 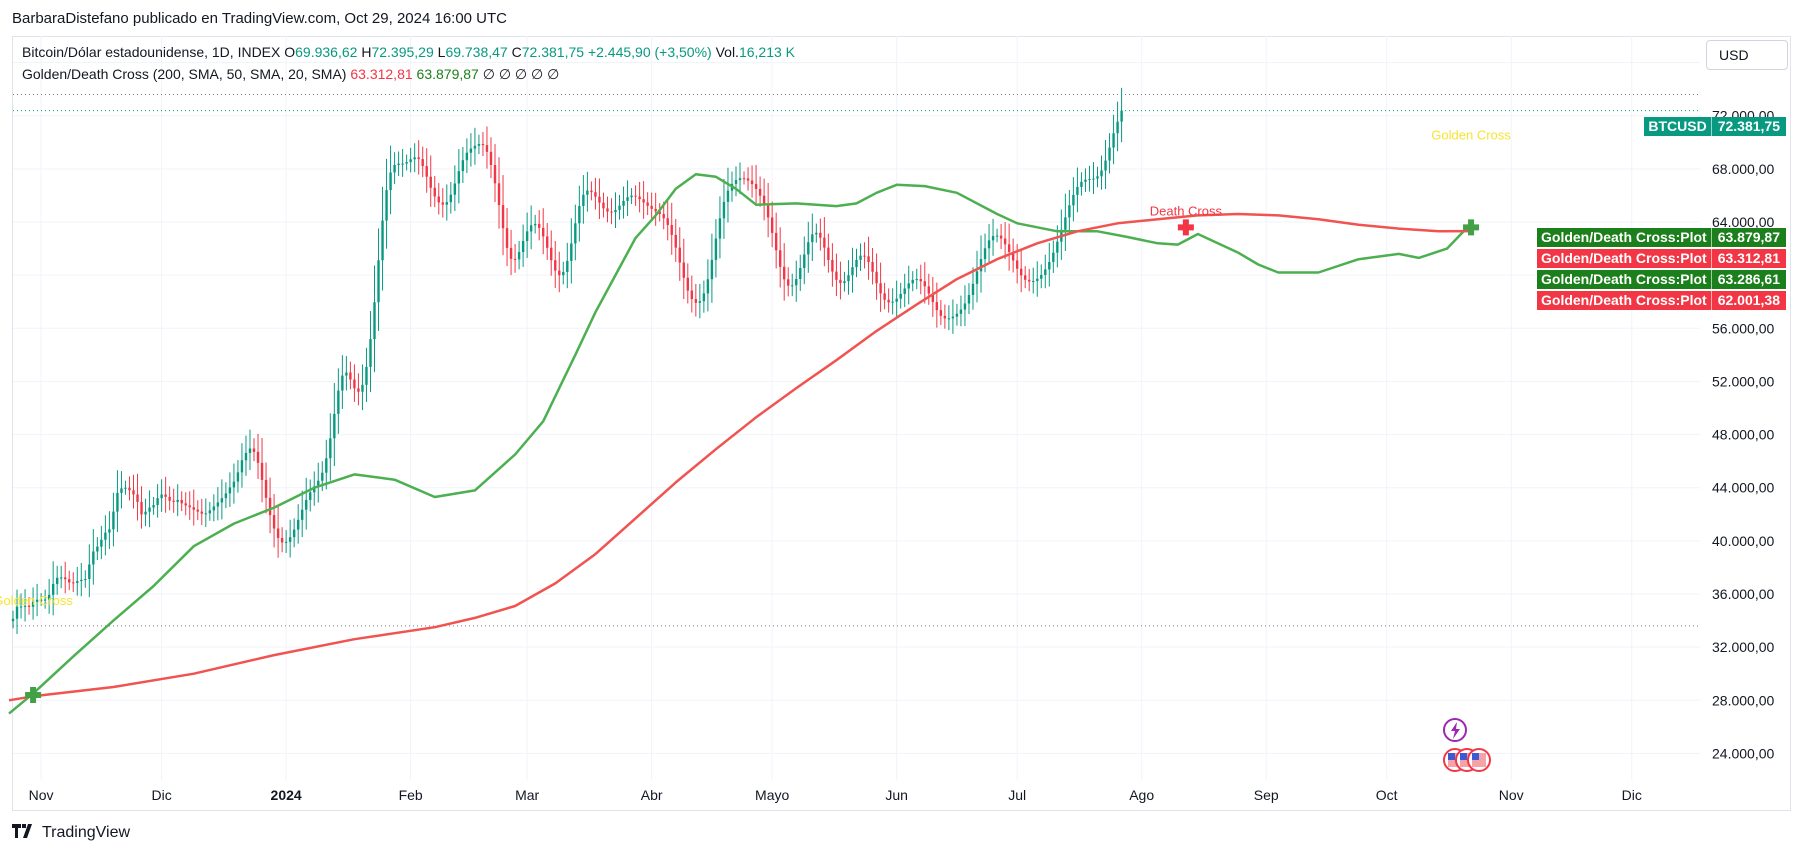 I want to click on footer-brand: TradingView, so click(x=71, y=833).